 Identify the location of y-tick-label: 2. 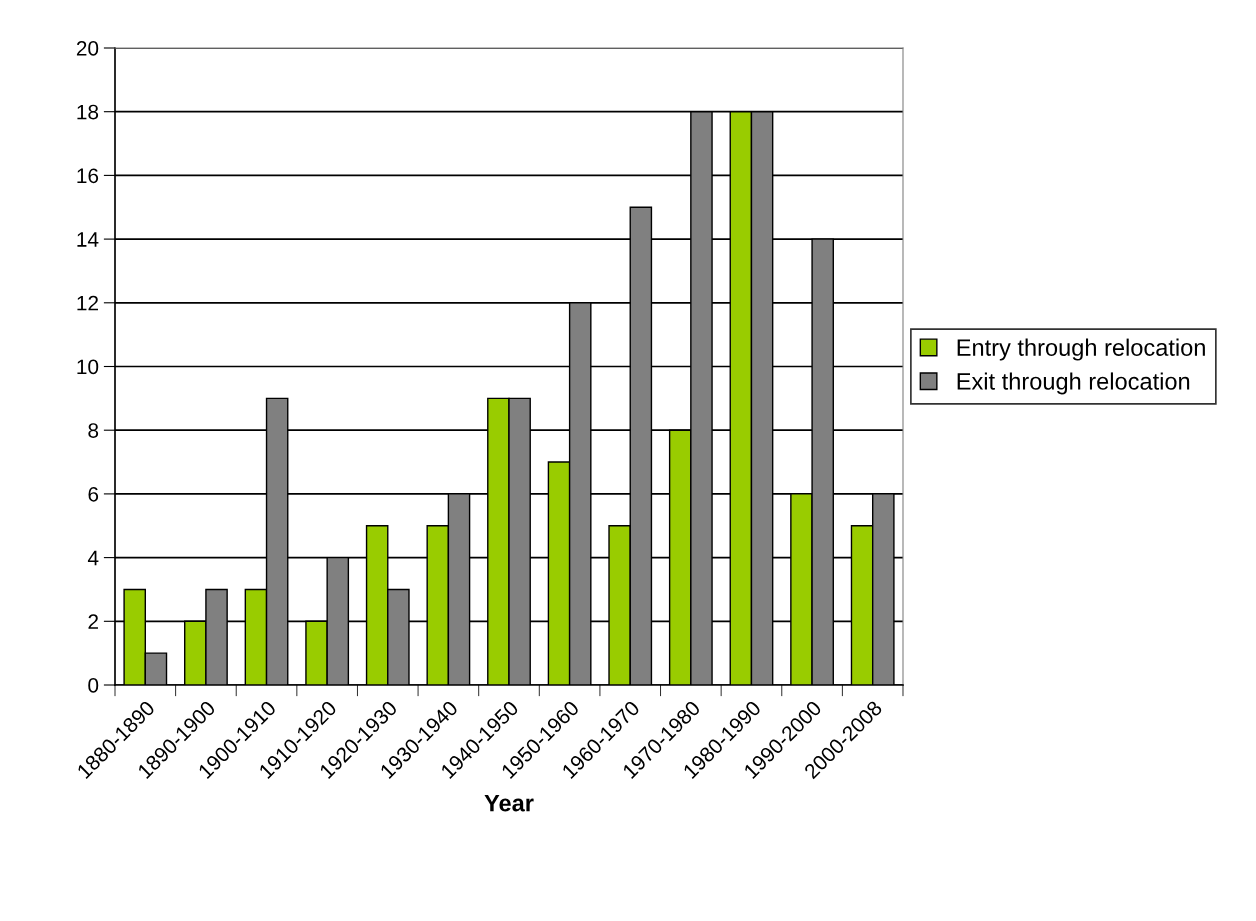
(93, 621).